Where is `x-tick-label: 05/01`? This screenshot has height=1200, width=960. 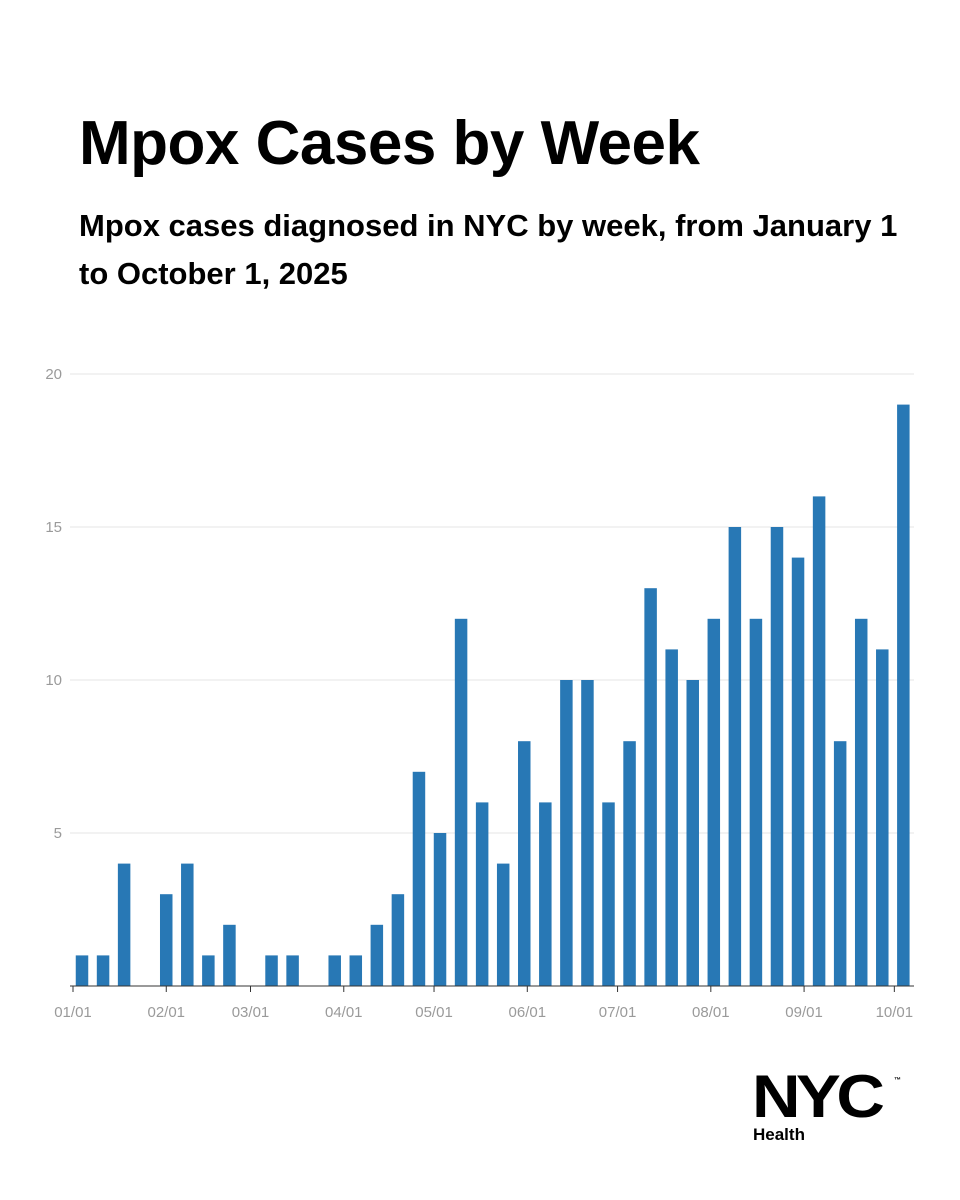 x-tick-label: 05/01 is located at coordinates (434, 1012).